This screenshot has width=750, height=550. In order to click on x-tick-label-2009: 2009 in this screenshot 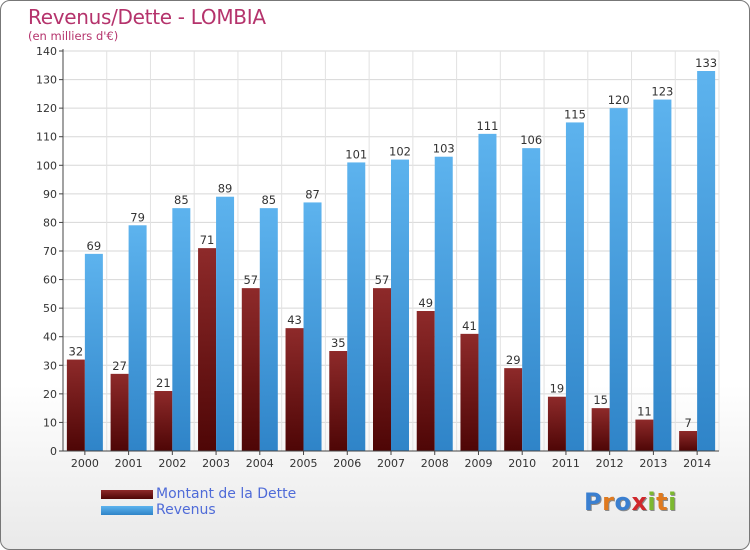, I will do `click(478, 463)`.